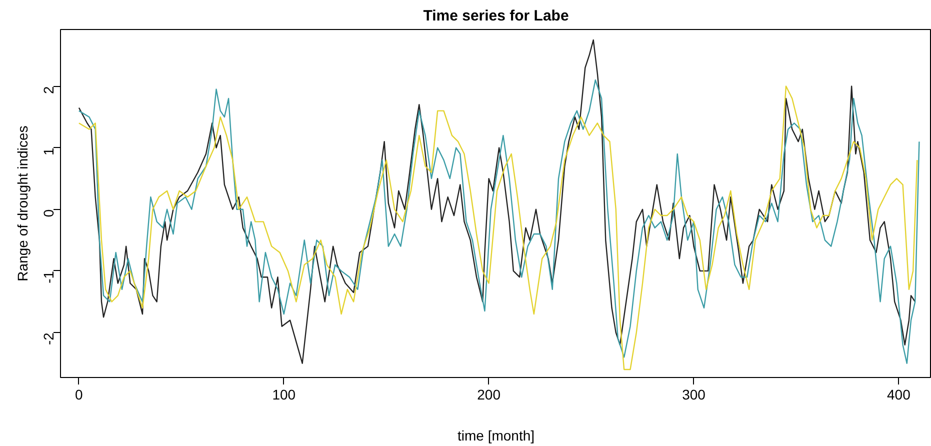 The width and height of the screenshot is (931, 446). Describe the element at coordinates (48, 277) in the screenshot. I see `y-tick-label: -1` at that location.